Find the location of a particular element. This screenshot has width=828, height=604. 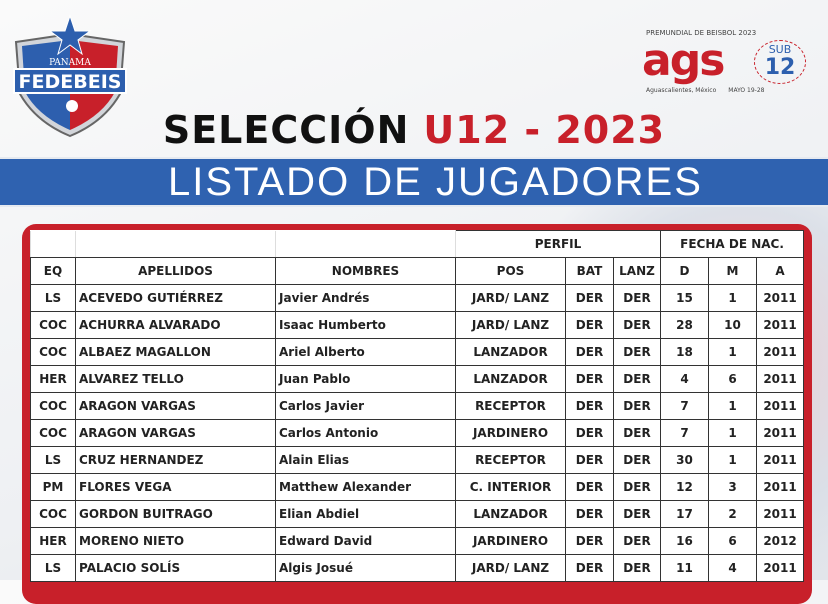

cell-mes: 2 is located at coordinates (733, 514).